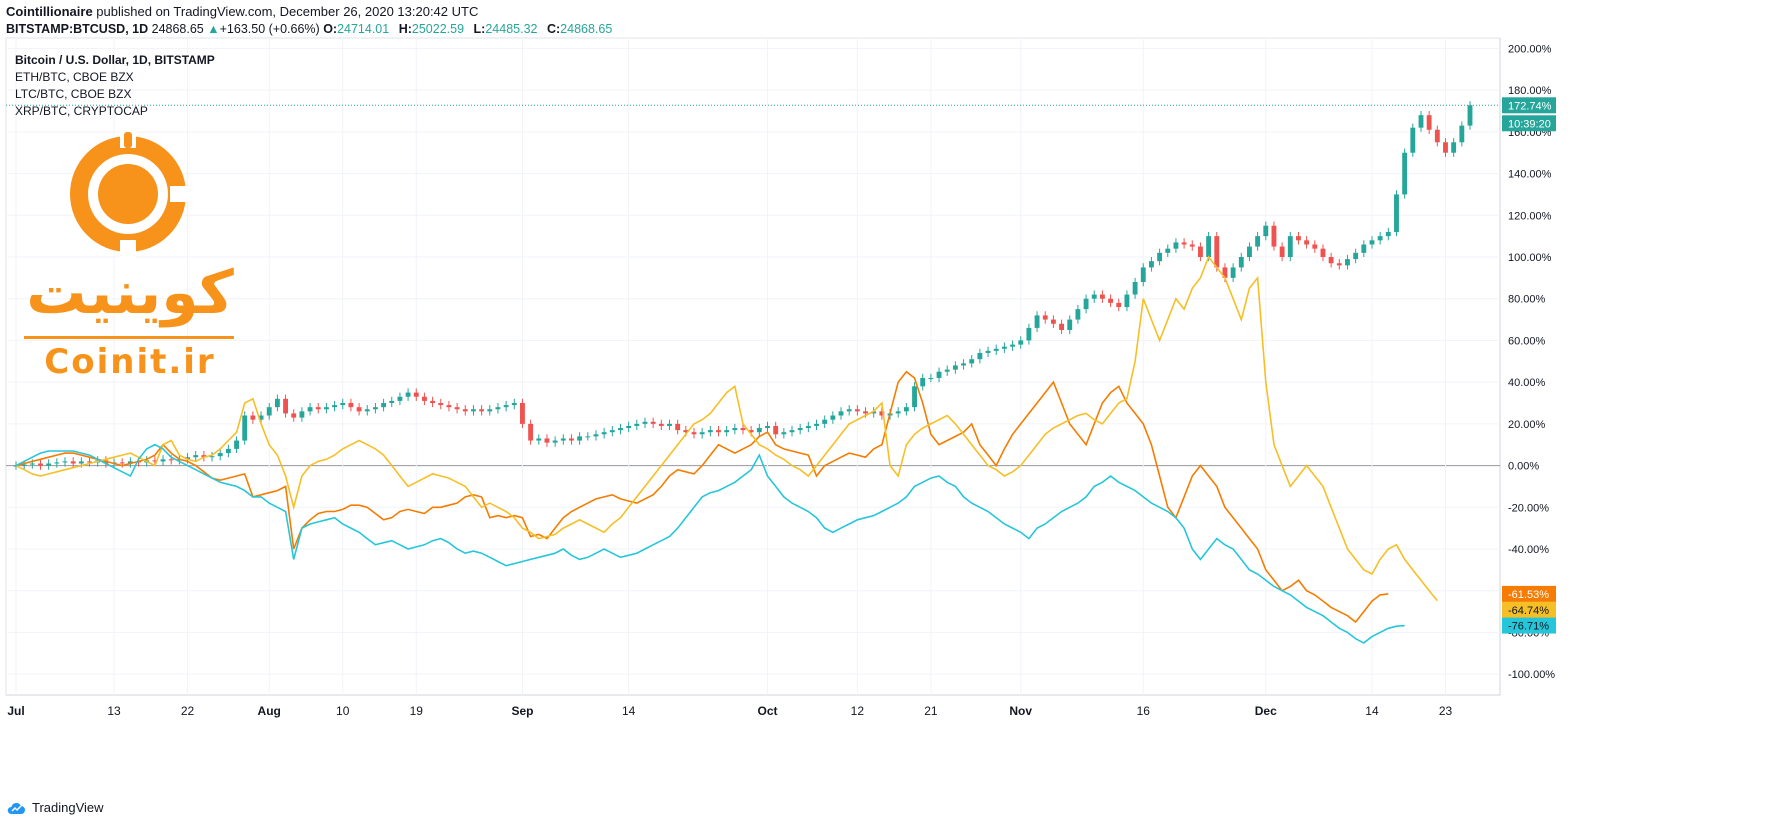  Describe the element at coordinates (629, 711) in the screenshot. I see `x-tick-label: 14` at that location.